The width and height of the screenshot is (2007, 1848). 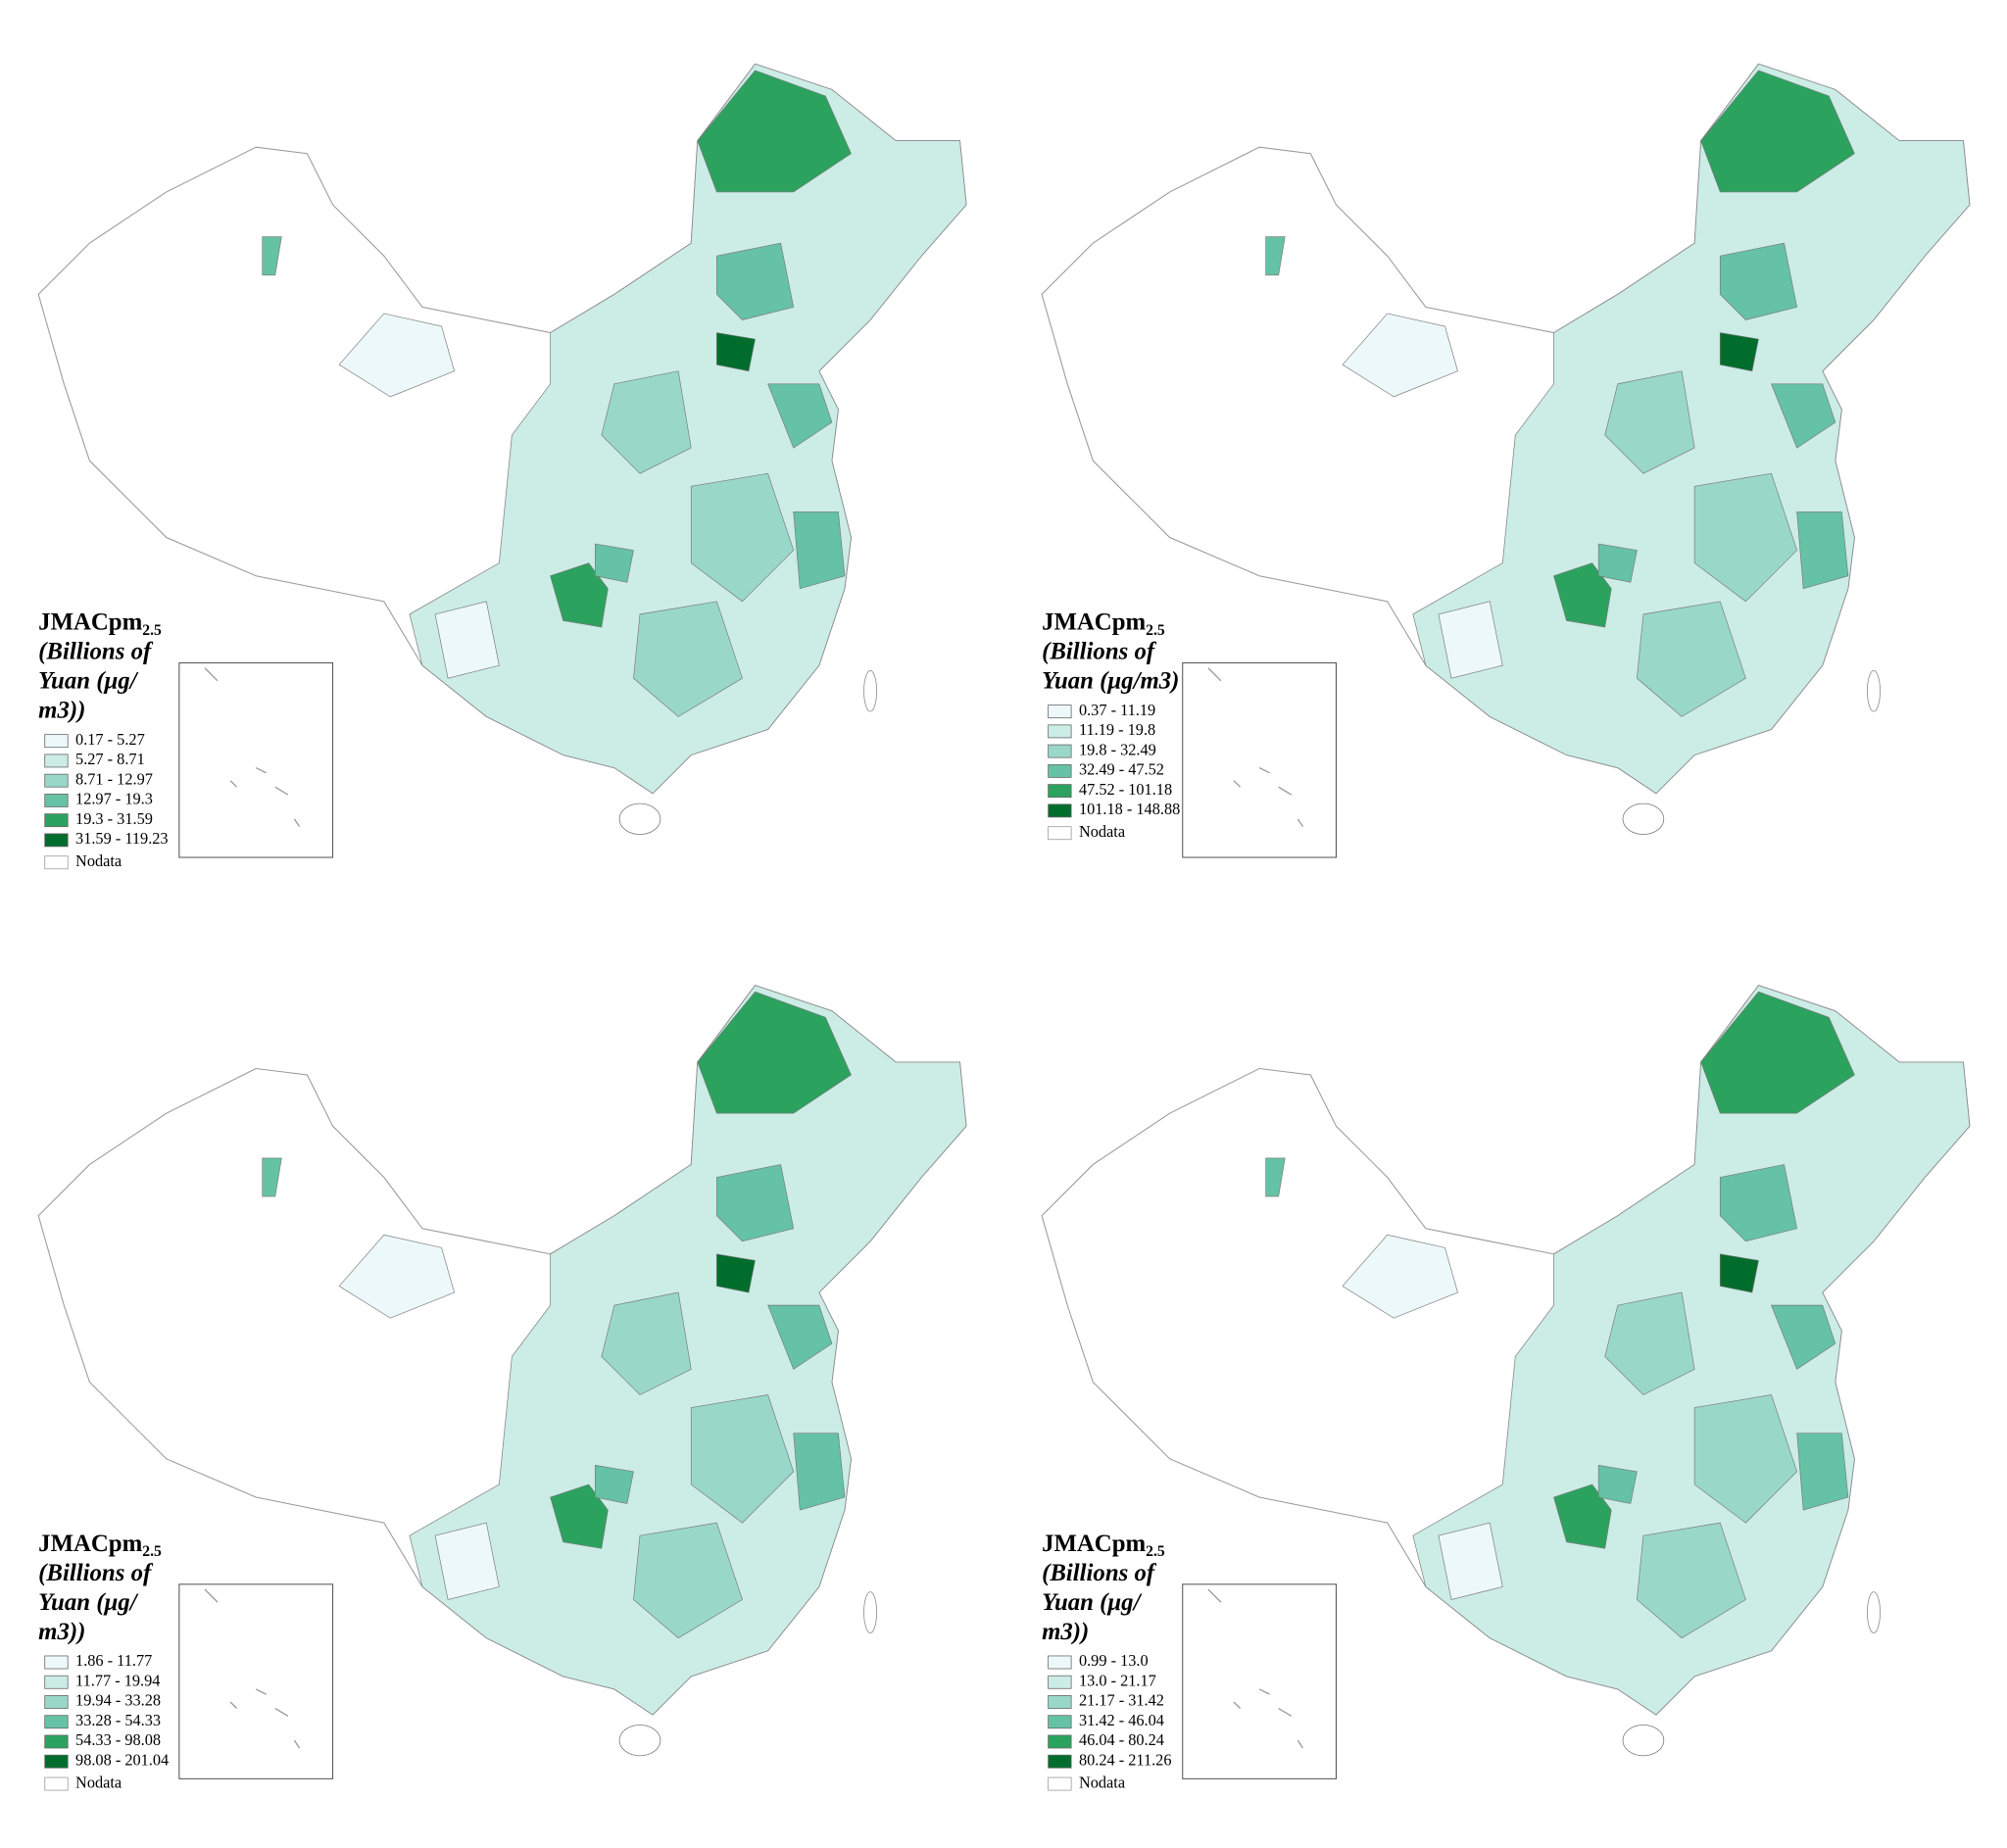 I want to click on legend-label: 21.17 - 31.42, so click(x=1121, y=1701).